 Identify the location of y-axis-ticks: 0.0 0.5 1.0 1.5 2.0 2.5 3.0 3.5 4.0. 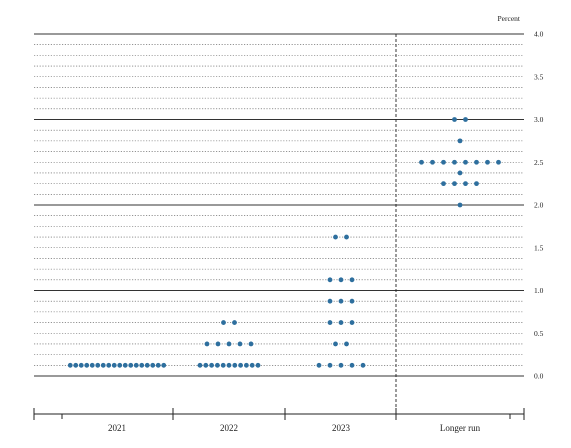
(539, 205).